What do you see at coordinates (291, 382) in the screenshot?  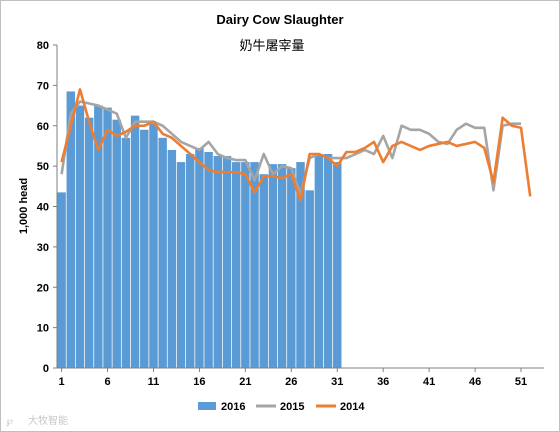 I see `x-tick-label: 26` at bounding box center [291, 382].